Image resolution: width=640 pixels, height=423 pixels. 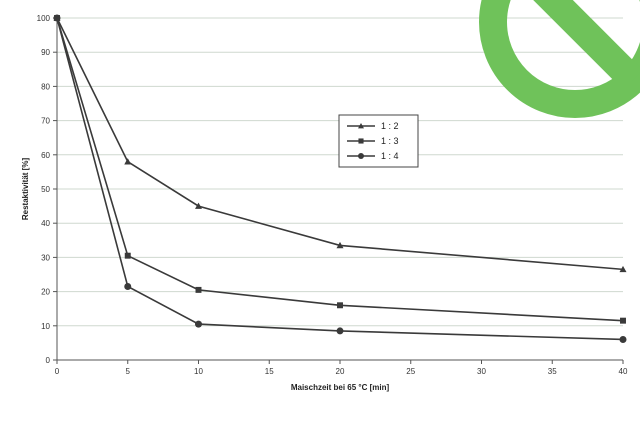 I want to click on x-tick-label: 20, so click(x=340, y=371).